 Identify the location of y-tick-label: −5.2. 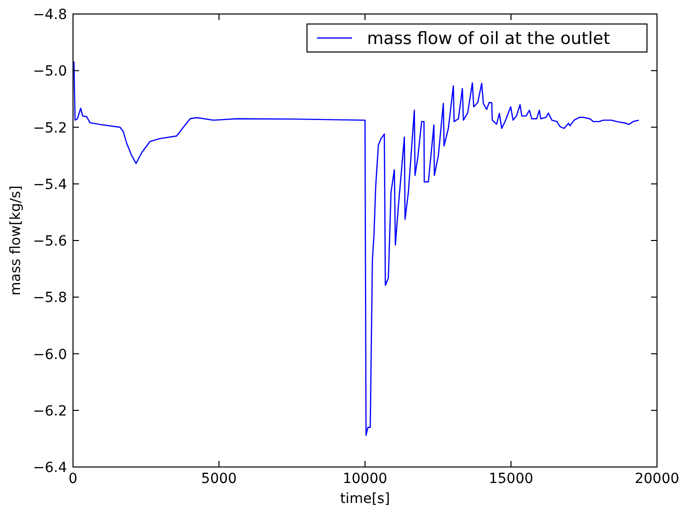
(50, 128).